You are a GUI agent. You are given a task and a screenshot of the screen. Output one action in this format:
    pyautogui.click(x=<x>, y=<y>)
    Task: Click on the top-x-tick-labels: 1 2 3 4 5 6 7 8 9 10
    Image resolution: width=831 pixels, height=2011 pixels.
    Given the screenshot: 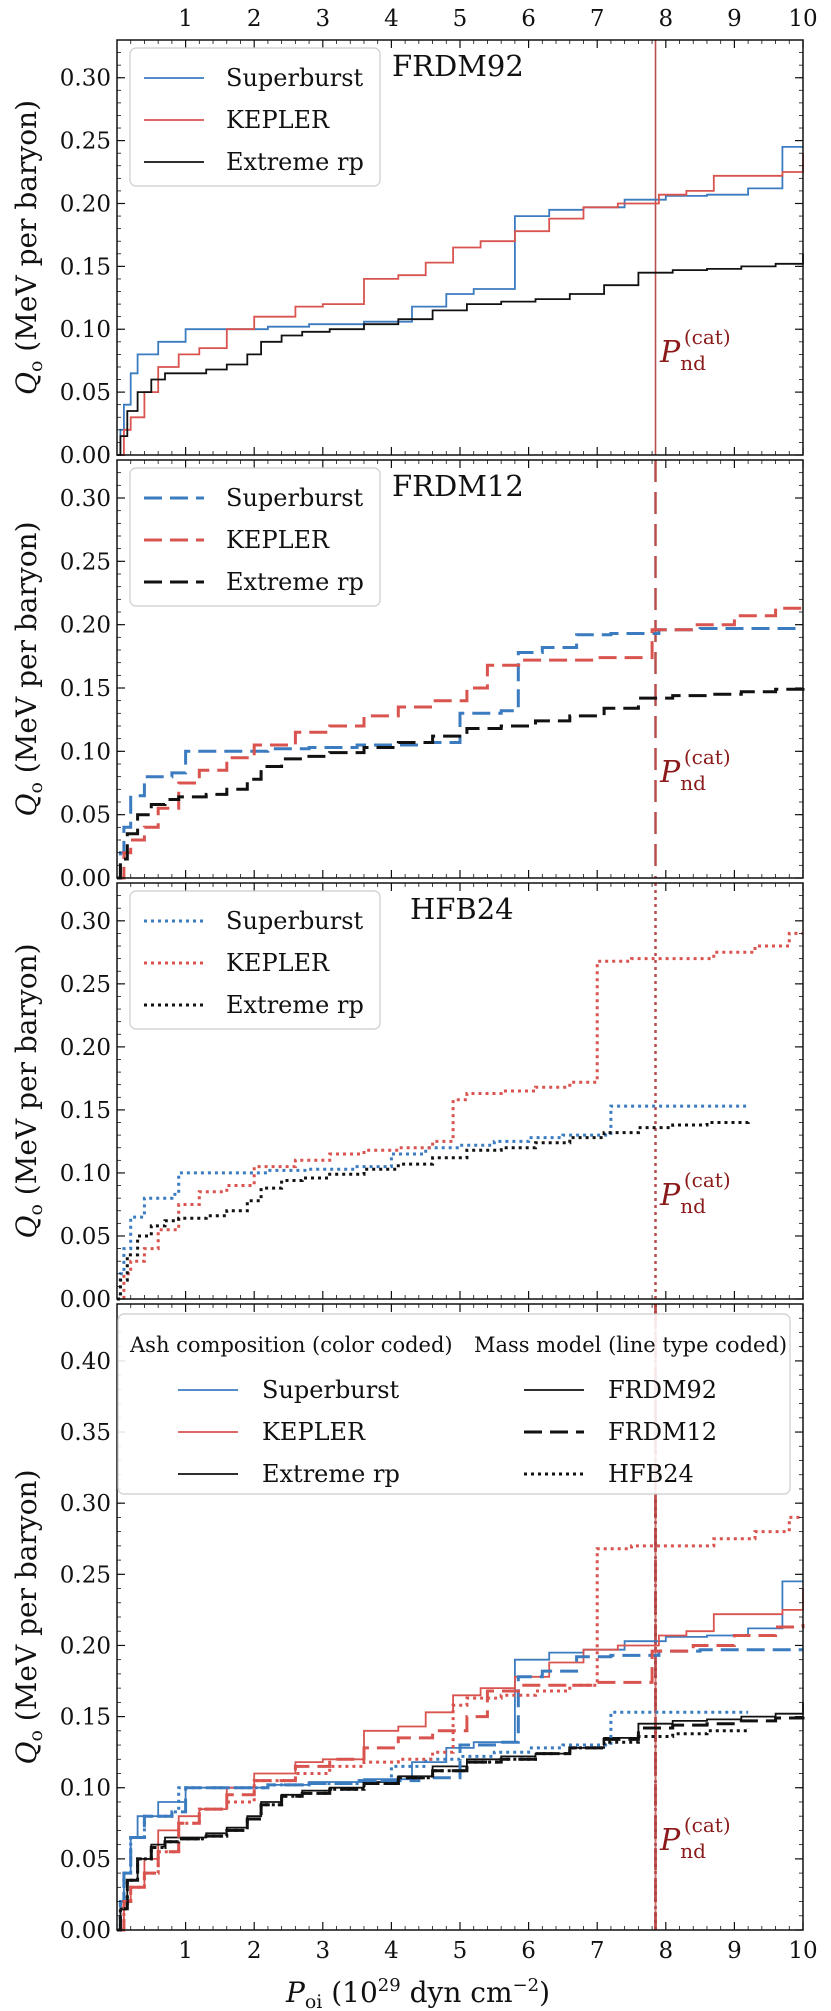 What is the action you would take?
    pyautogui.click(x=497, y=19)
    